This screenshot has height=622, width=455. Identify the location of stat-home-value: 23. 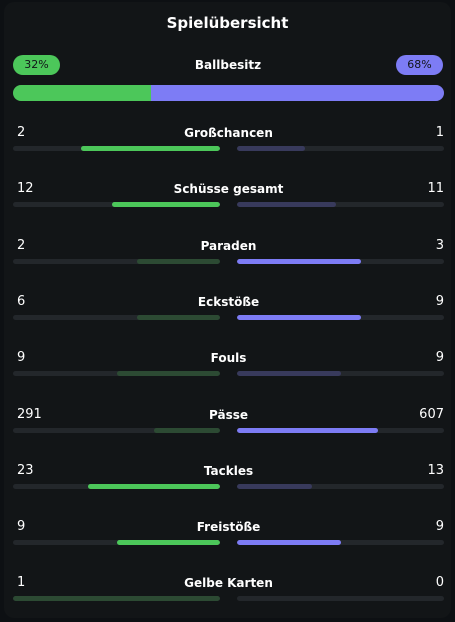
(25, 470).